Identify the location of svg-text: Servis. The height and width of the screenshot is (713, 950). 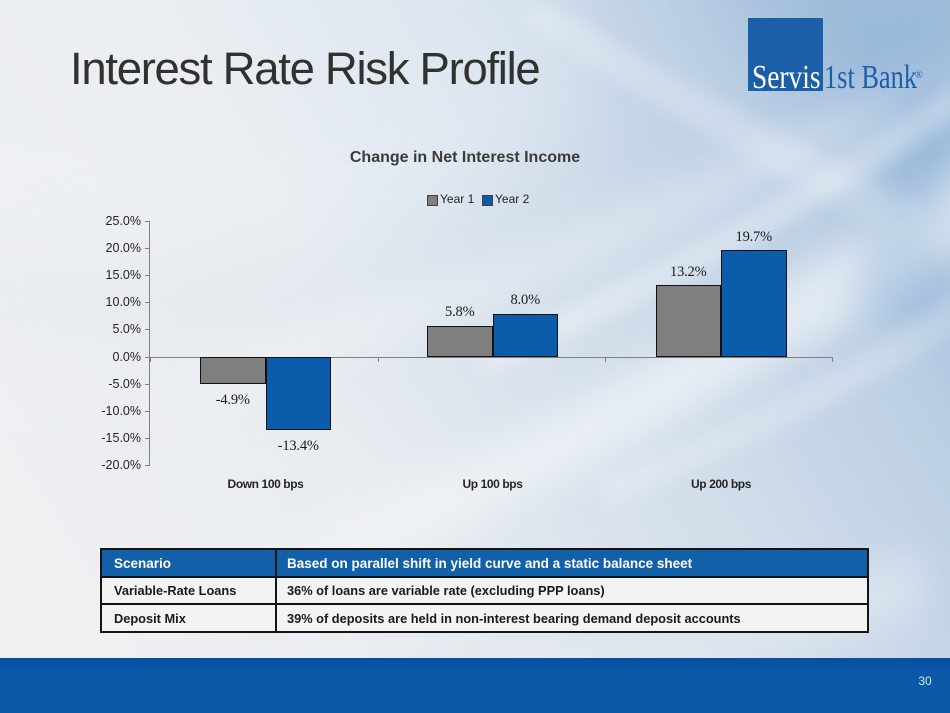
(786, 77).